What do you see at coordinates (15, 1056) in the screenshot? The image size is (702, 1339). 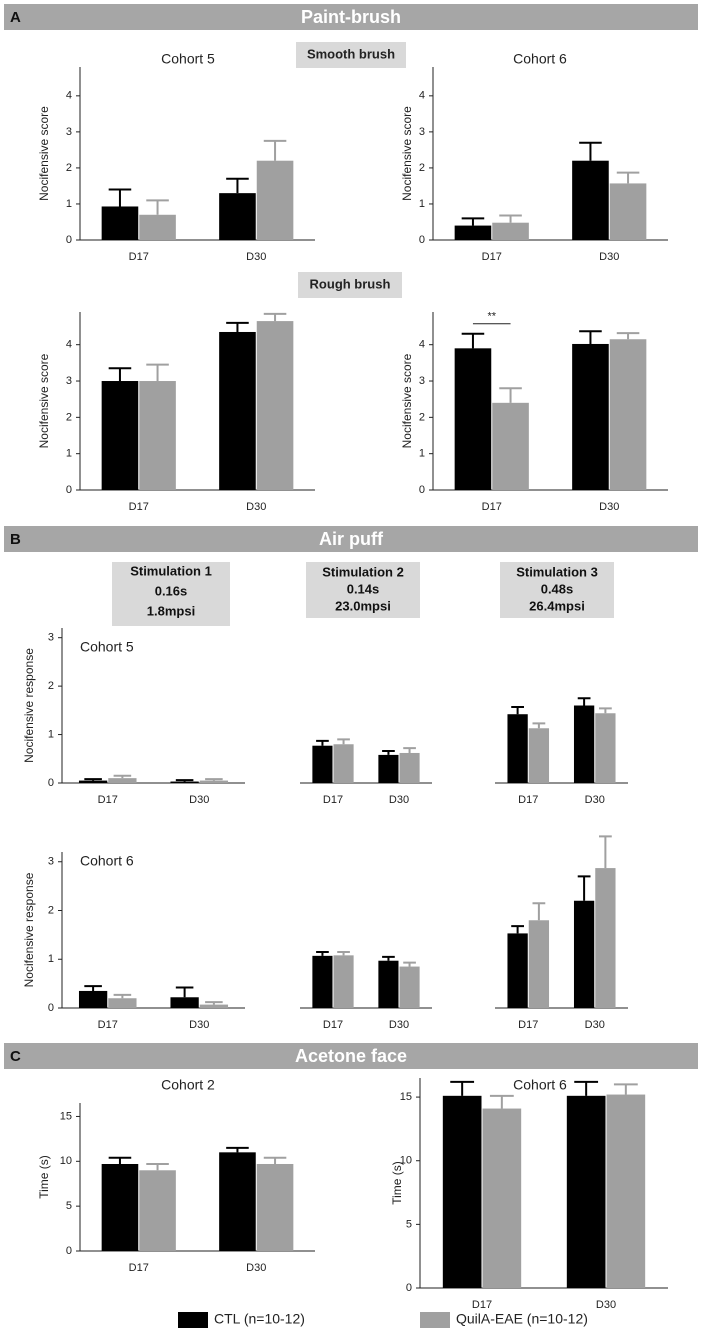 I see `section-letter: C` at bounding box center [15, 1056].